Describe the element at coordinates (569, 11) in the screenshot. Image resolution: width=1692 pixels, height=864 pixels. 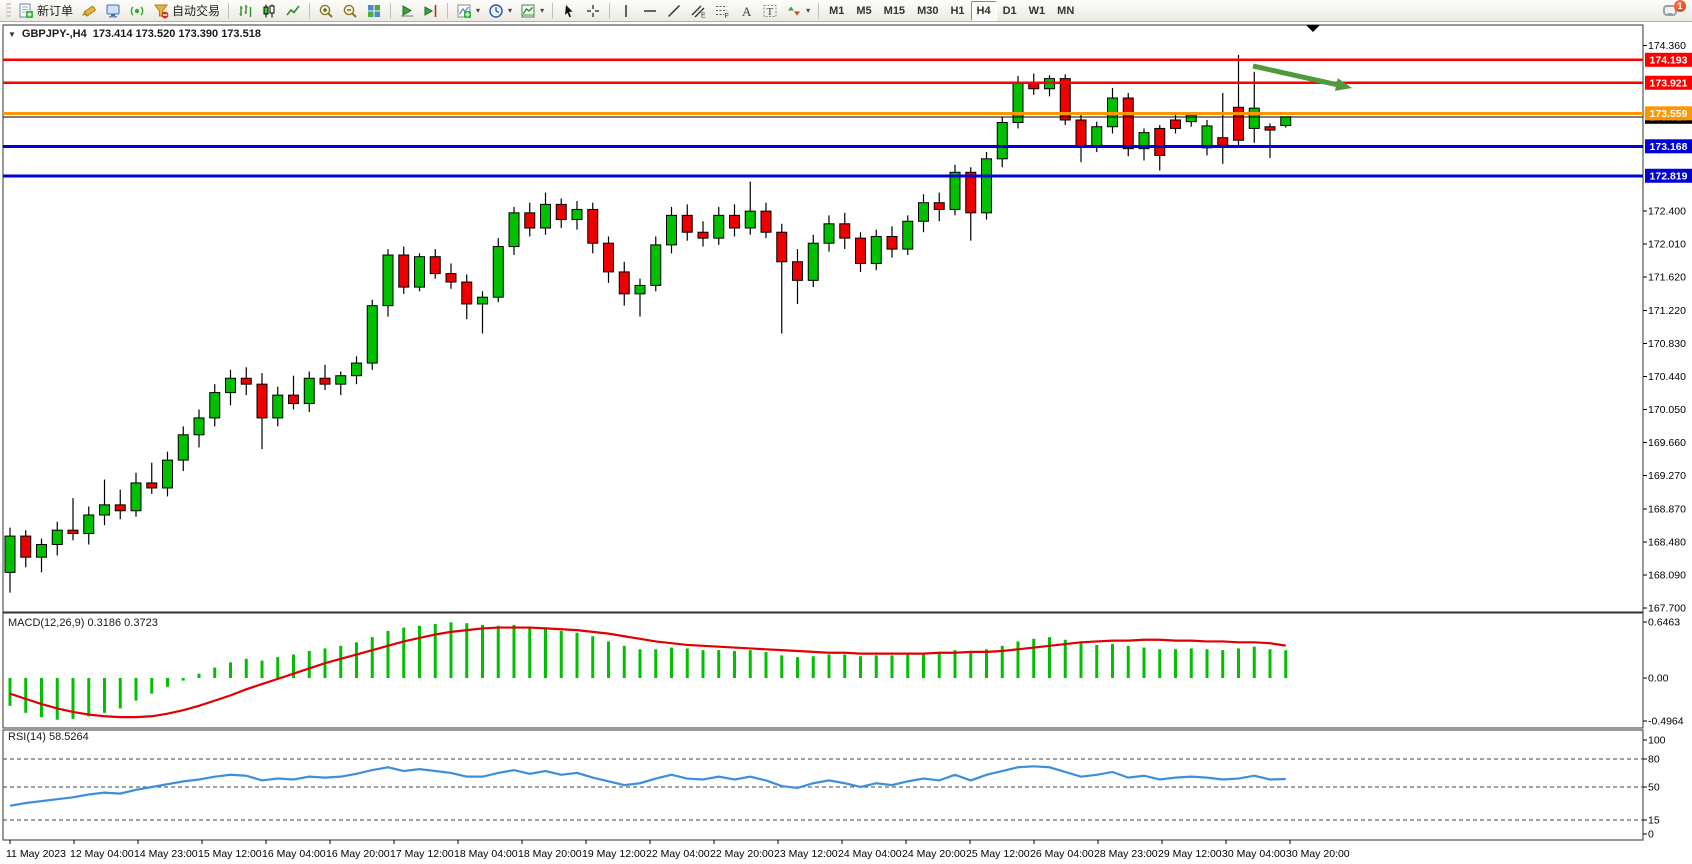
I see `cursor-button` at that location.